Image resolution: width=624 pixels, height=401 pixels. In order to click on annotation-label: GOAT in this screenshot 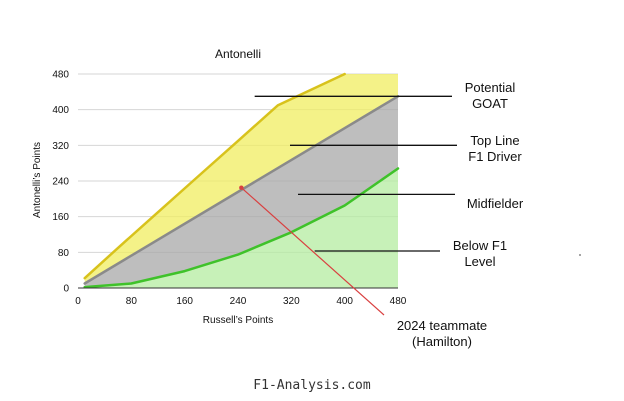, I will do `click(490, 103)`.